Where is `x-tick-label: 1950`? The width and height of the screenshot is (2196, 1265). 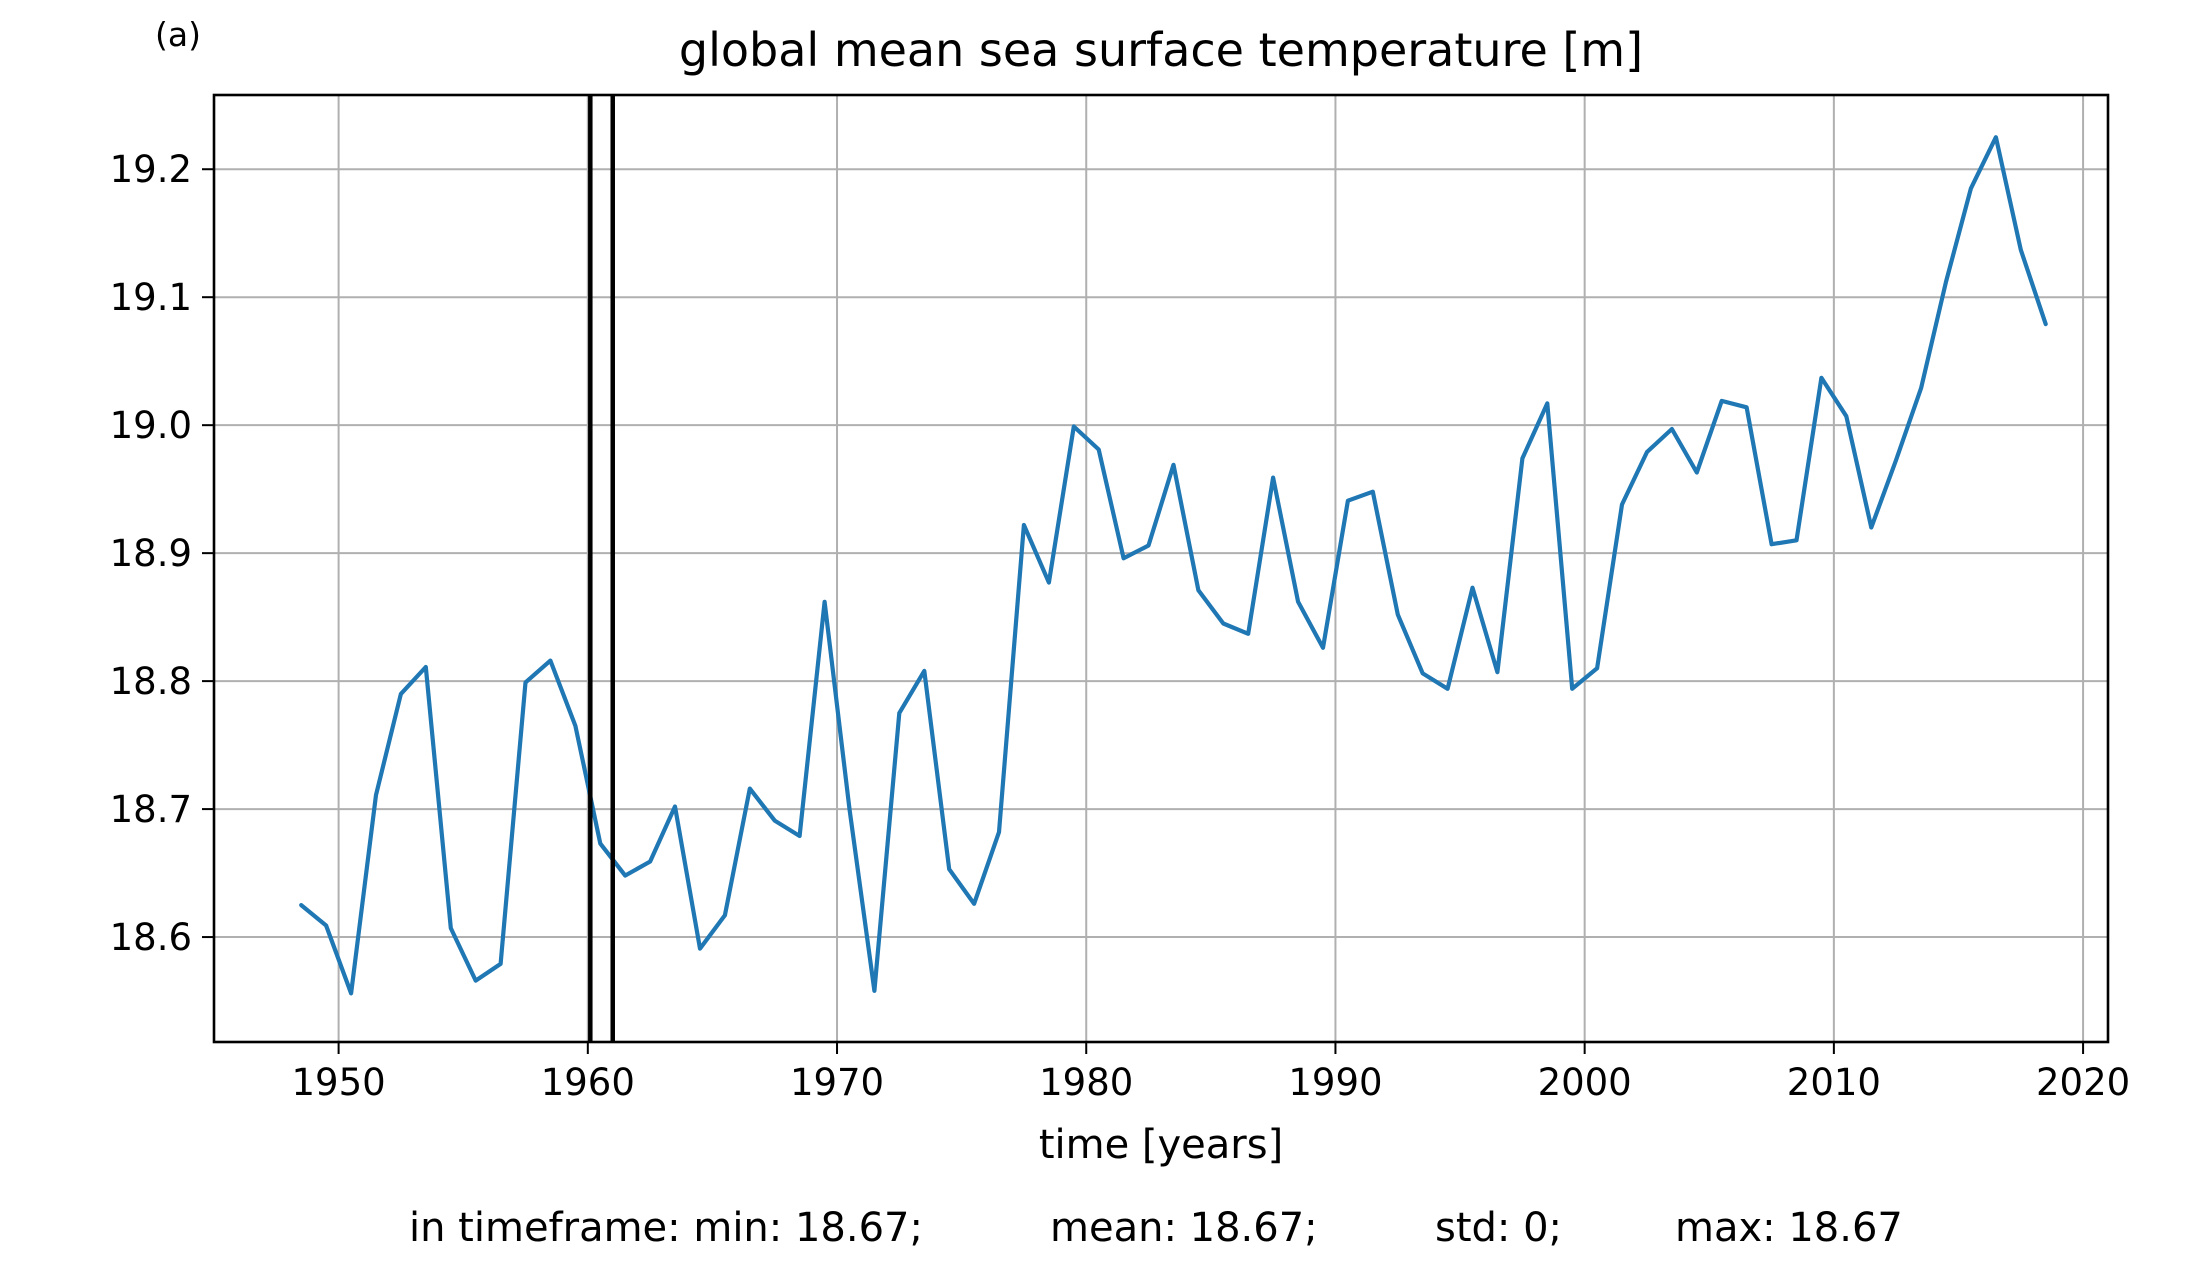 x-tick-label: 1950 is located at coordinates (339, 1082).